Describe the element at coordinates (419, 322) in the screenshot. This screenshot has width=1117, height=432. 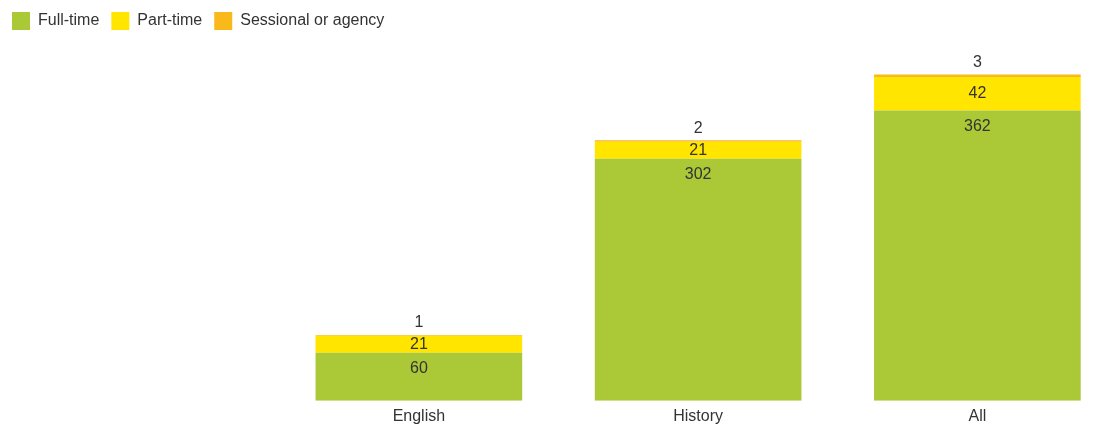
I see `data-label: 1` at that location.